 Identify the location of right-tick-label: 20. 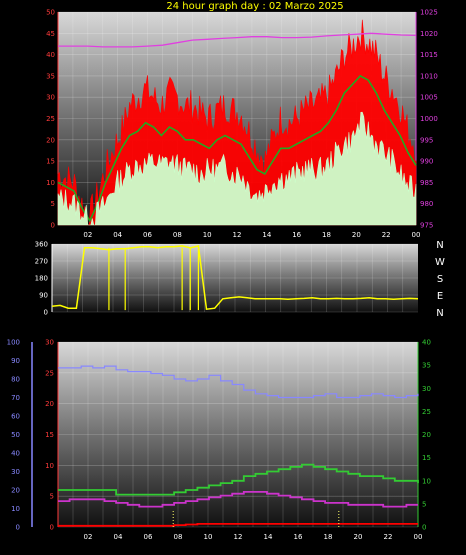
(426, 435).